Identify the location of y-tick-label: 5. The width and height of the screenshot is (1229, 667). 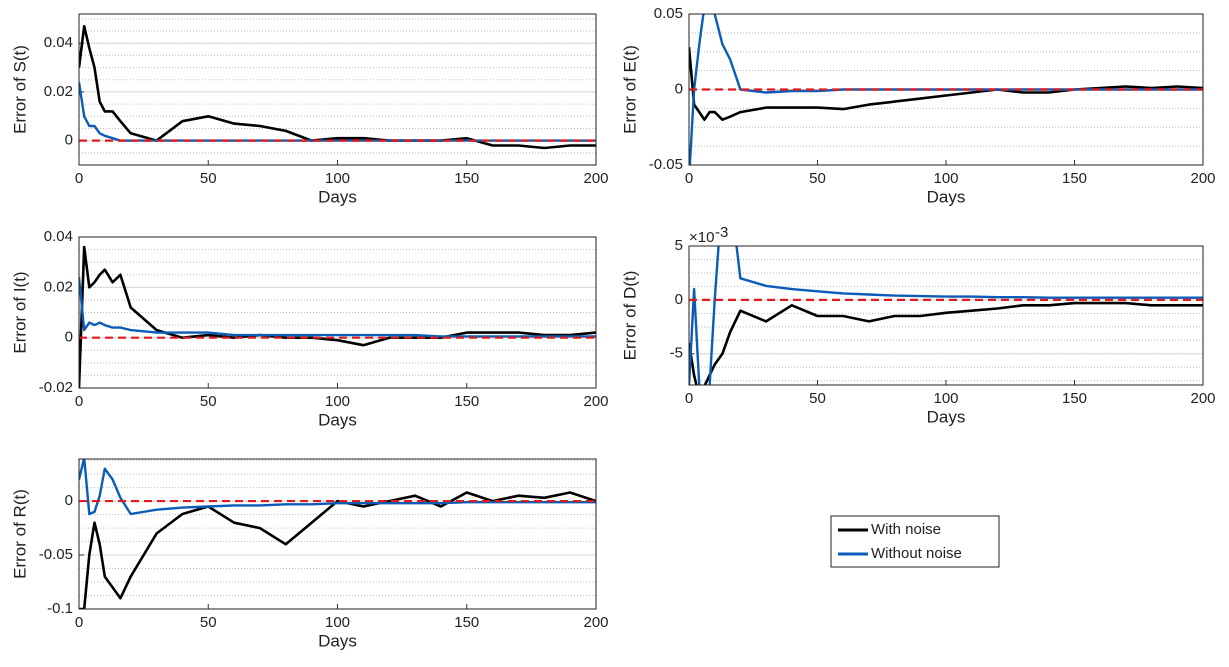
(679, 245).